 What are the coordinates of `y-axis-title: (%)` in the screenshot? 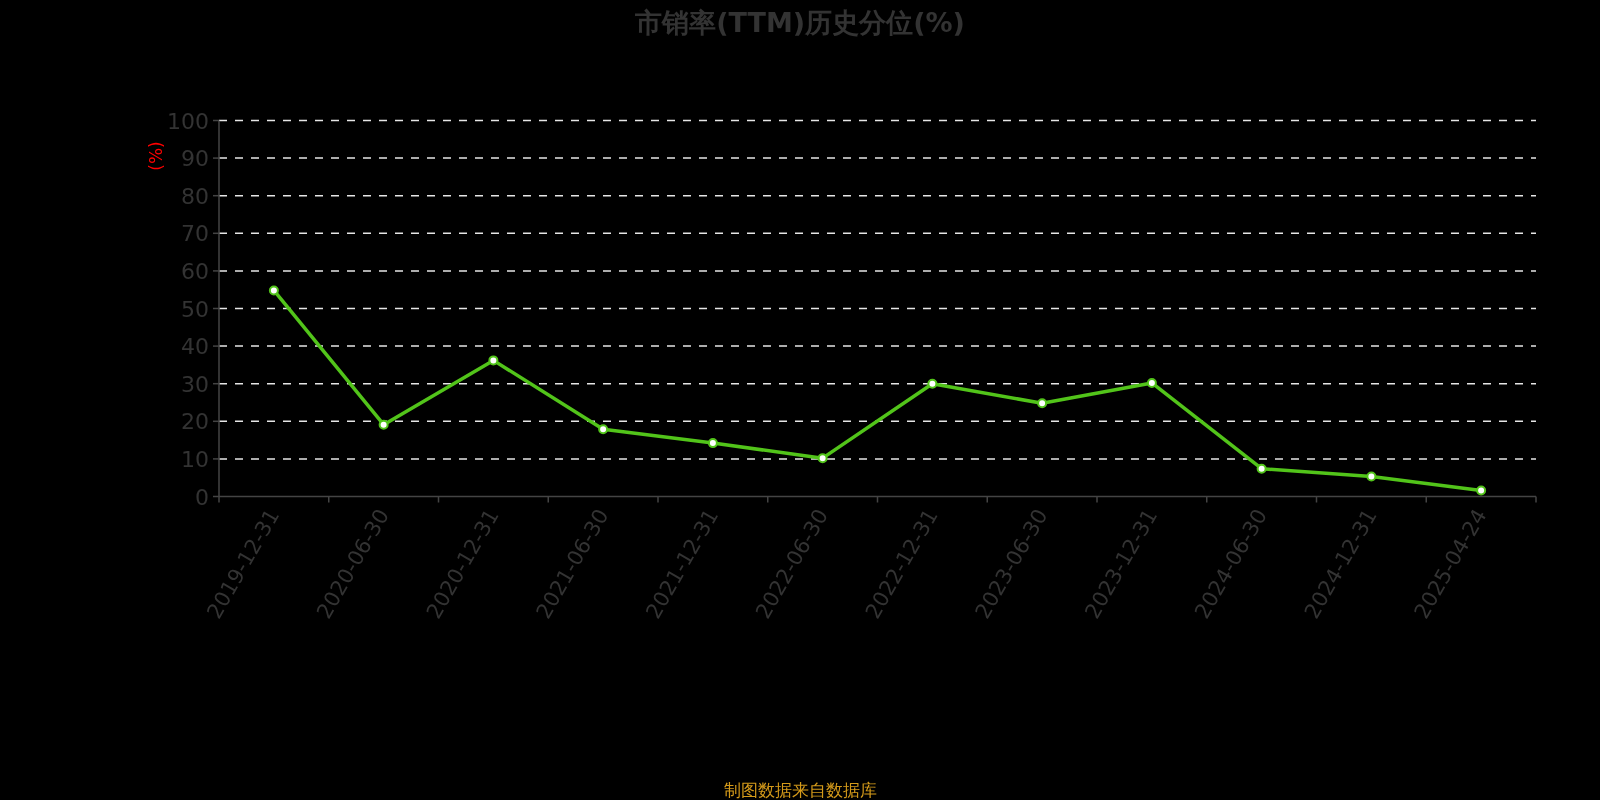 It's located at (156, 156).